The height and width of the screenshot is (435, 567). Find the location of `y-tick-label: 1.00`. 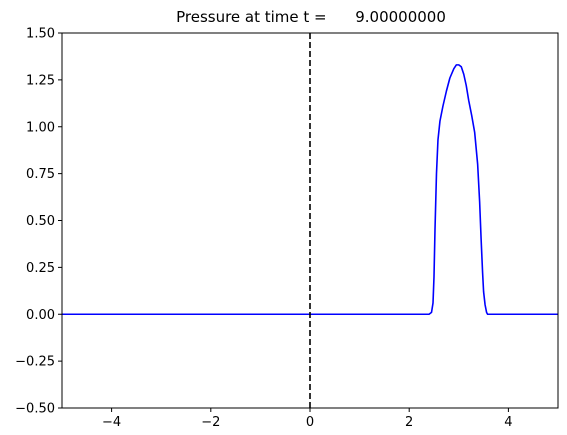

y-tick-label: 1.00 is located at coordinates (40, 127).